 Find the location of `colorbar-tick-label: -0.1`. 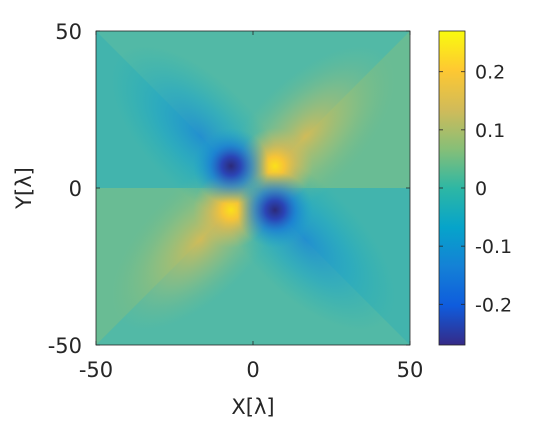

colorbar-tick-label: -0.1 is located at coordinates (493, 247).